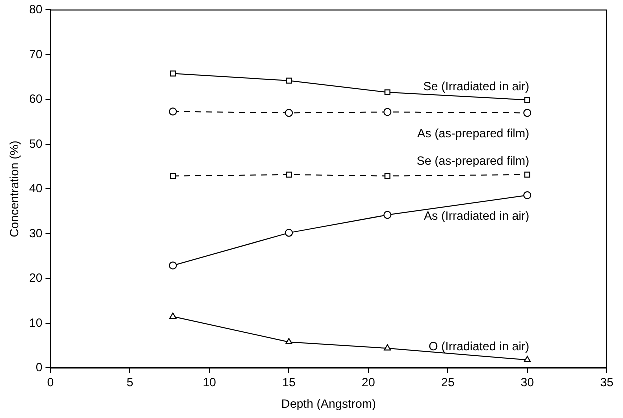  I want to click on y-tick-label: 80, so click(36, 9).